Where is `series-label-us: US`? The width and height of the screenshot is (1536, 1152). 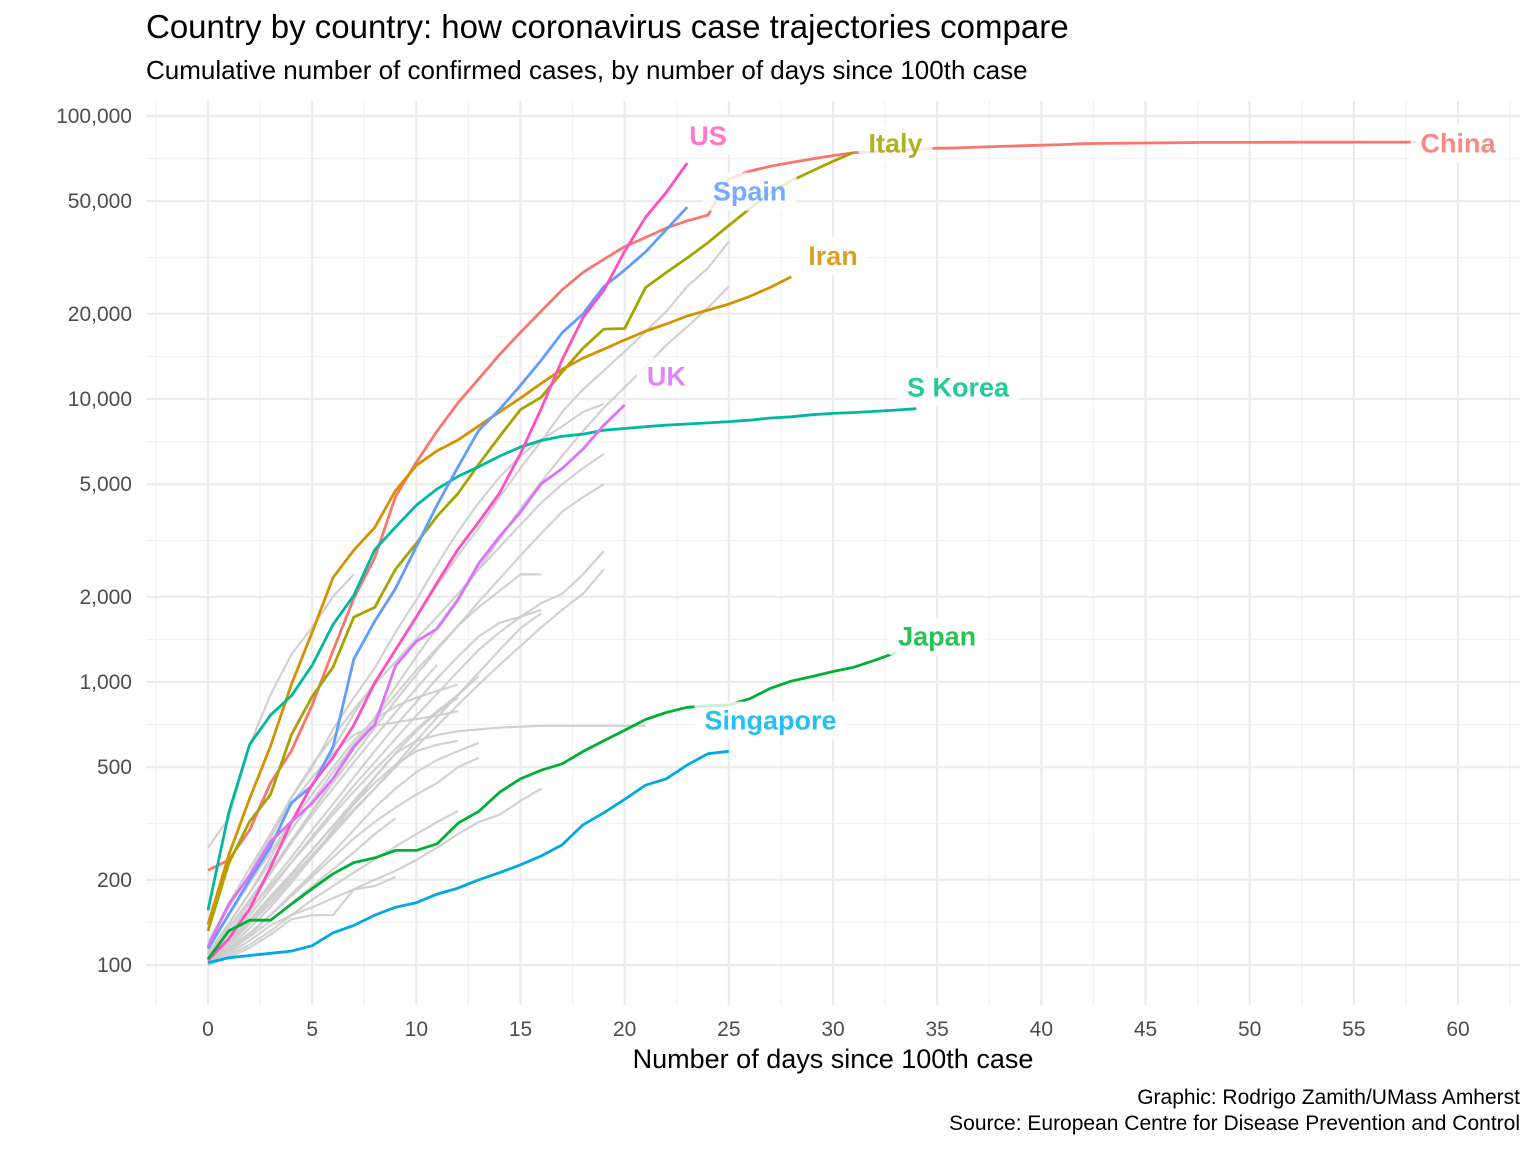 series-label-us: US is located at coordinates (708, 135).